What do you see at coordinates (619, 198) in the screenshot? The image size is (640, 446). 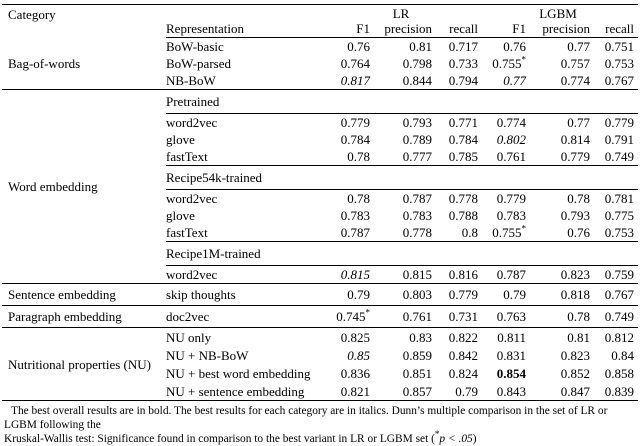 I see `lgbm-recall-value: 0.781` at bounding box center [619, 198].